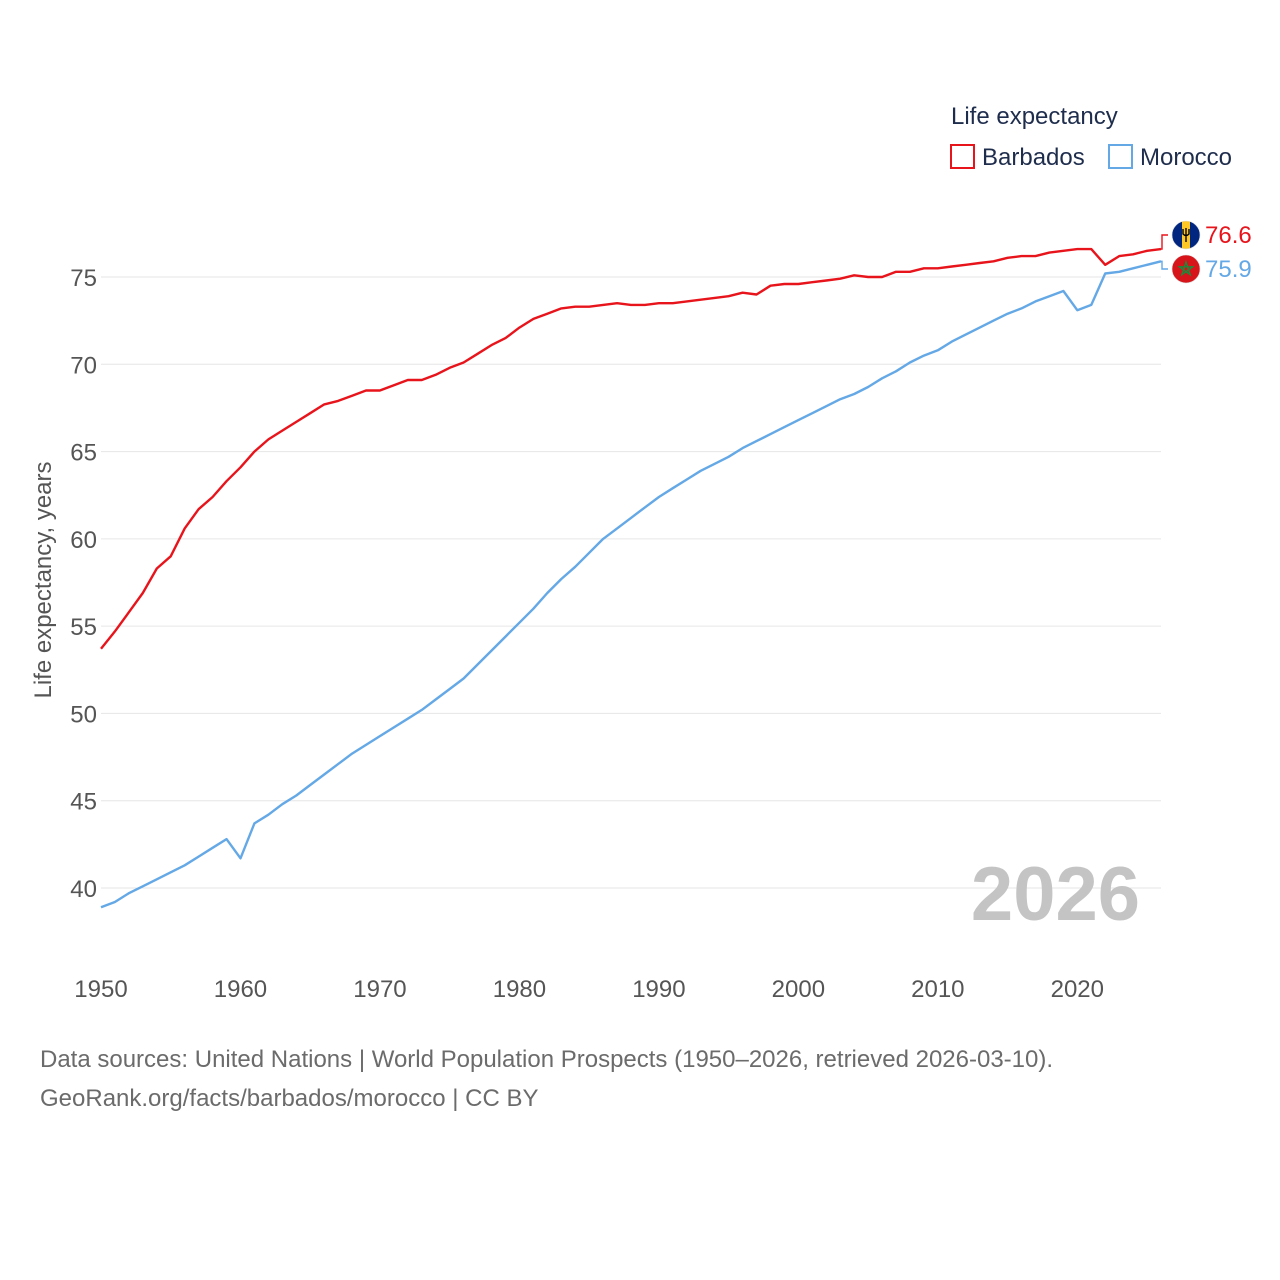 The image size is (1280, 1280). I want to click on y-tick-label-70: 70, so click(83, 365).